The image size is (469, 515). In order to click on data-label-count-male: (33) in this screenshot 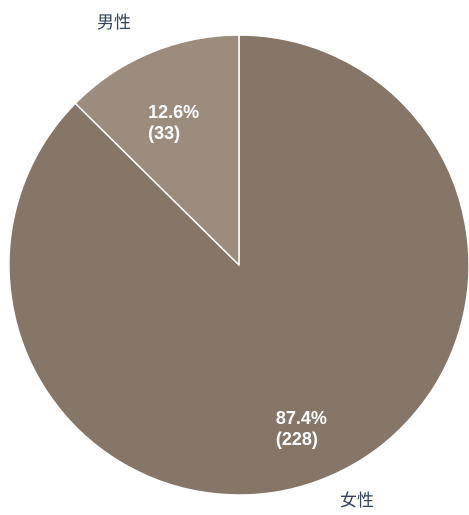, I will do `click(164, 133)`.